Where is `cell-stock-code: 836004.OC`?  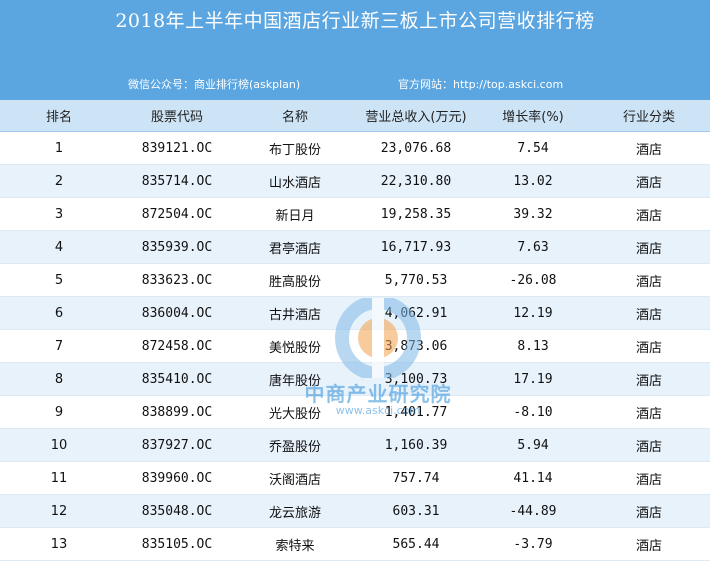 cell-stock-code: 836004.OC is located at coordinates (177, 313).